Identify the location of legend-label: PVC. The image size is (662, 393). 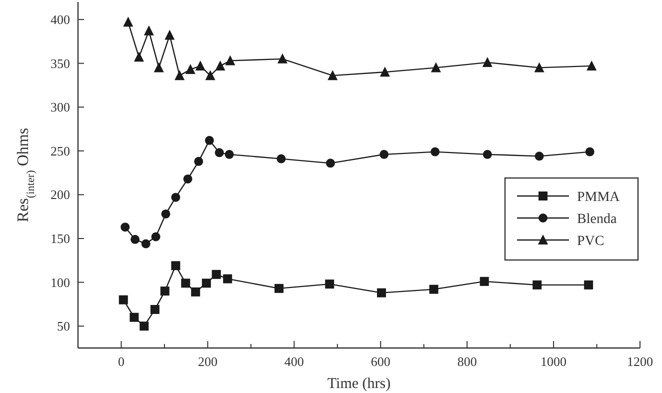
(590, 241).